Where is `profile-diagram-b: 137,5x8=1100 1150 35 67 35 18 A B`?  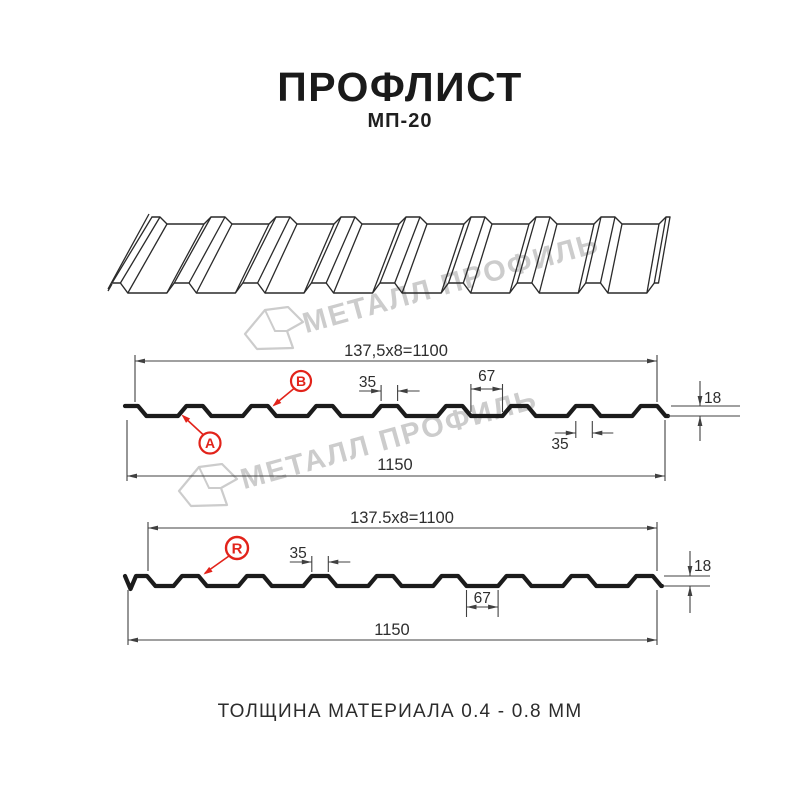 profile-diagram-b: 137,5x8=1100 1150 35 67 35 18 A B is located at coordinates (431, 411).